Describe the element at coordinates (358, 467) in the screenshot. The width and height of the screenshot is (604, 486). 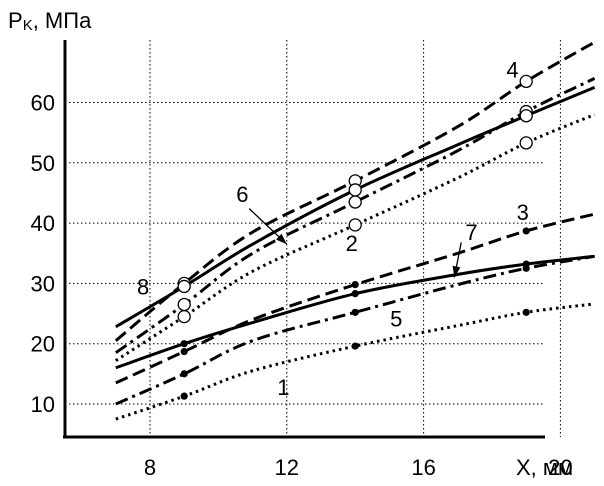
I see `x-tick-labels: 8 12 16 20` at that location.